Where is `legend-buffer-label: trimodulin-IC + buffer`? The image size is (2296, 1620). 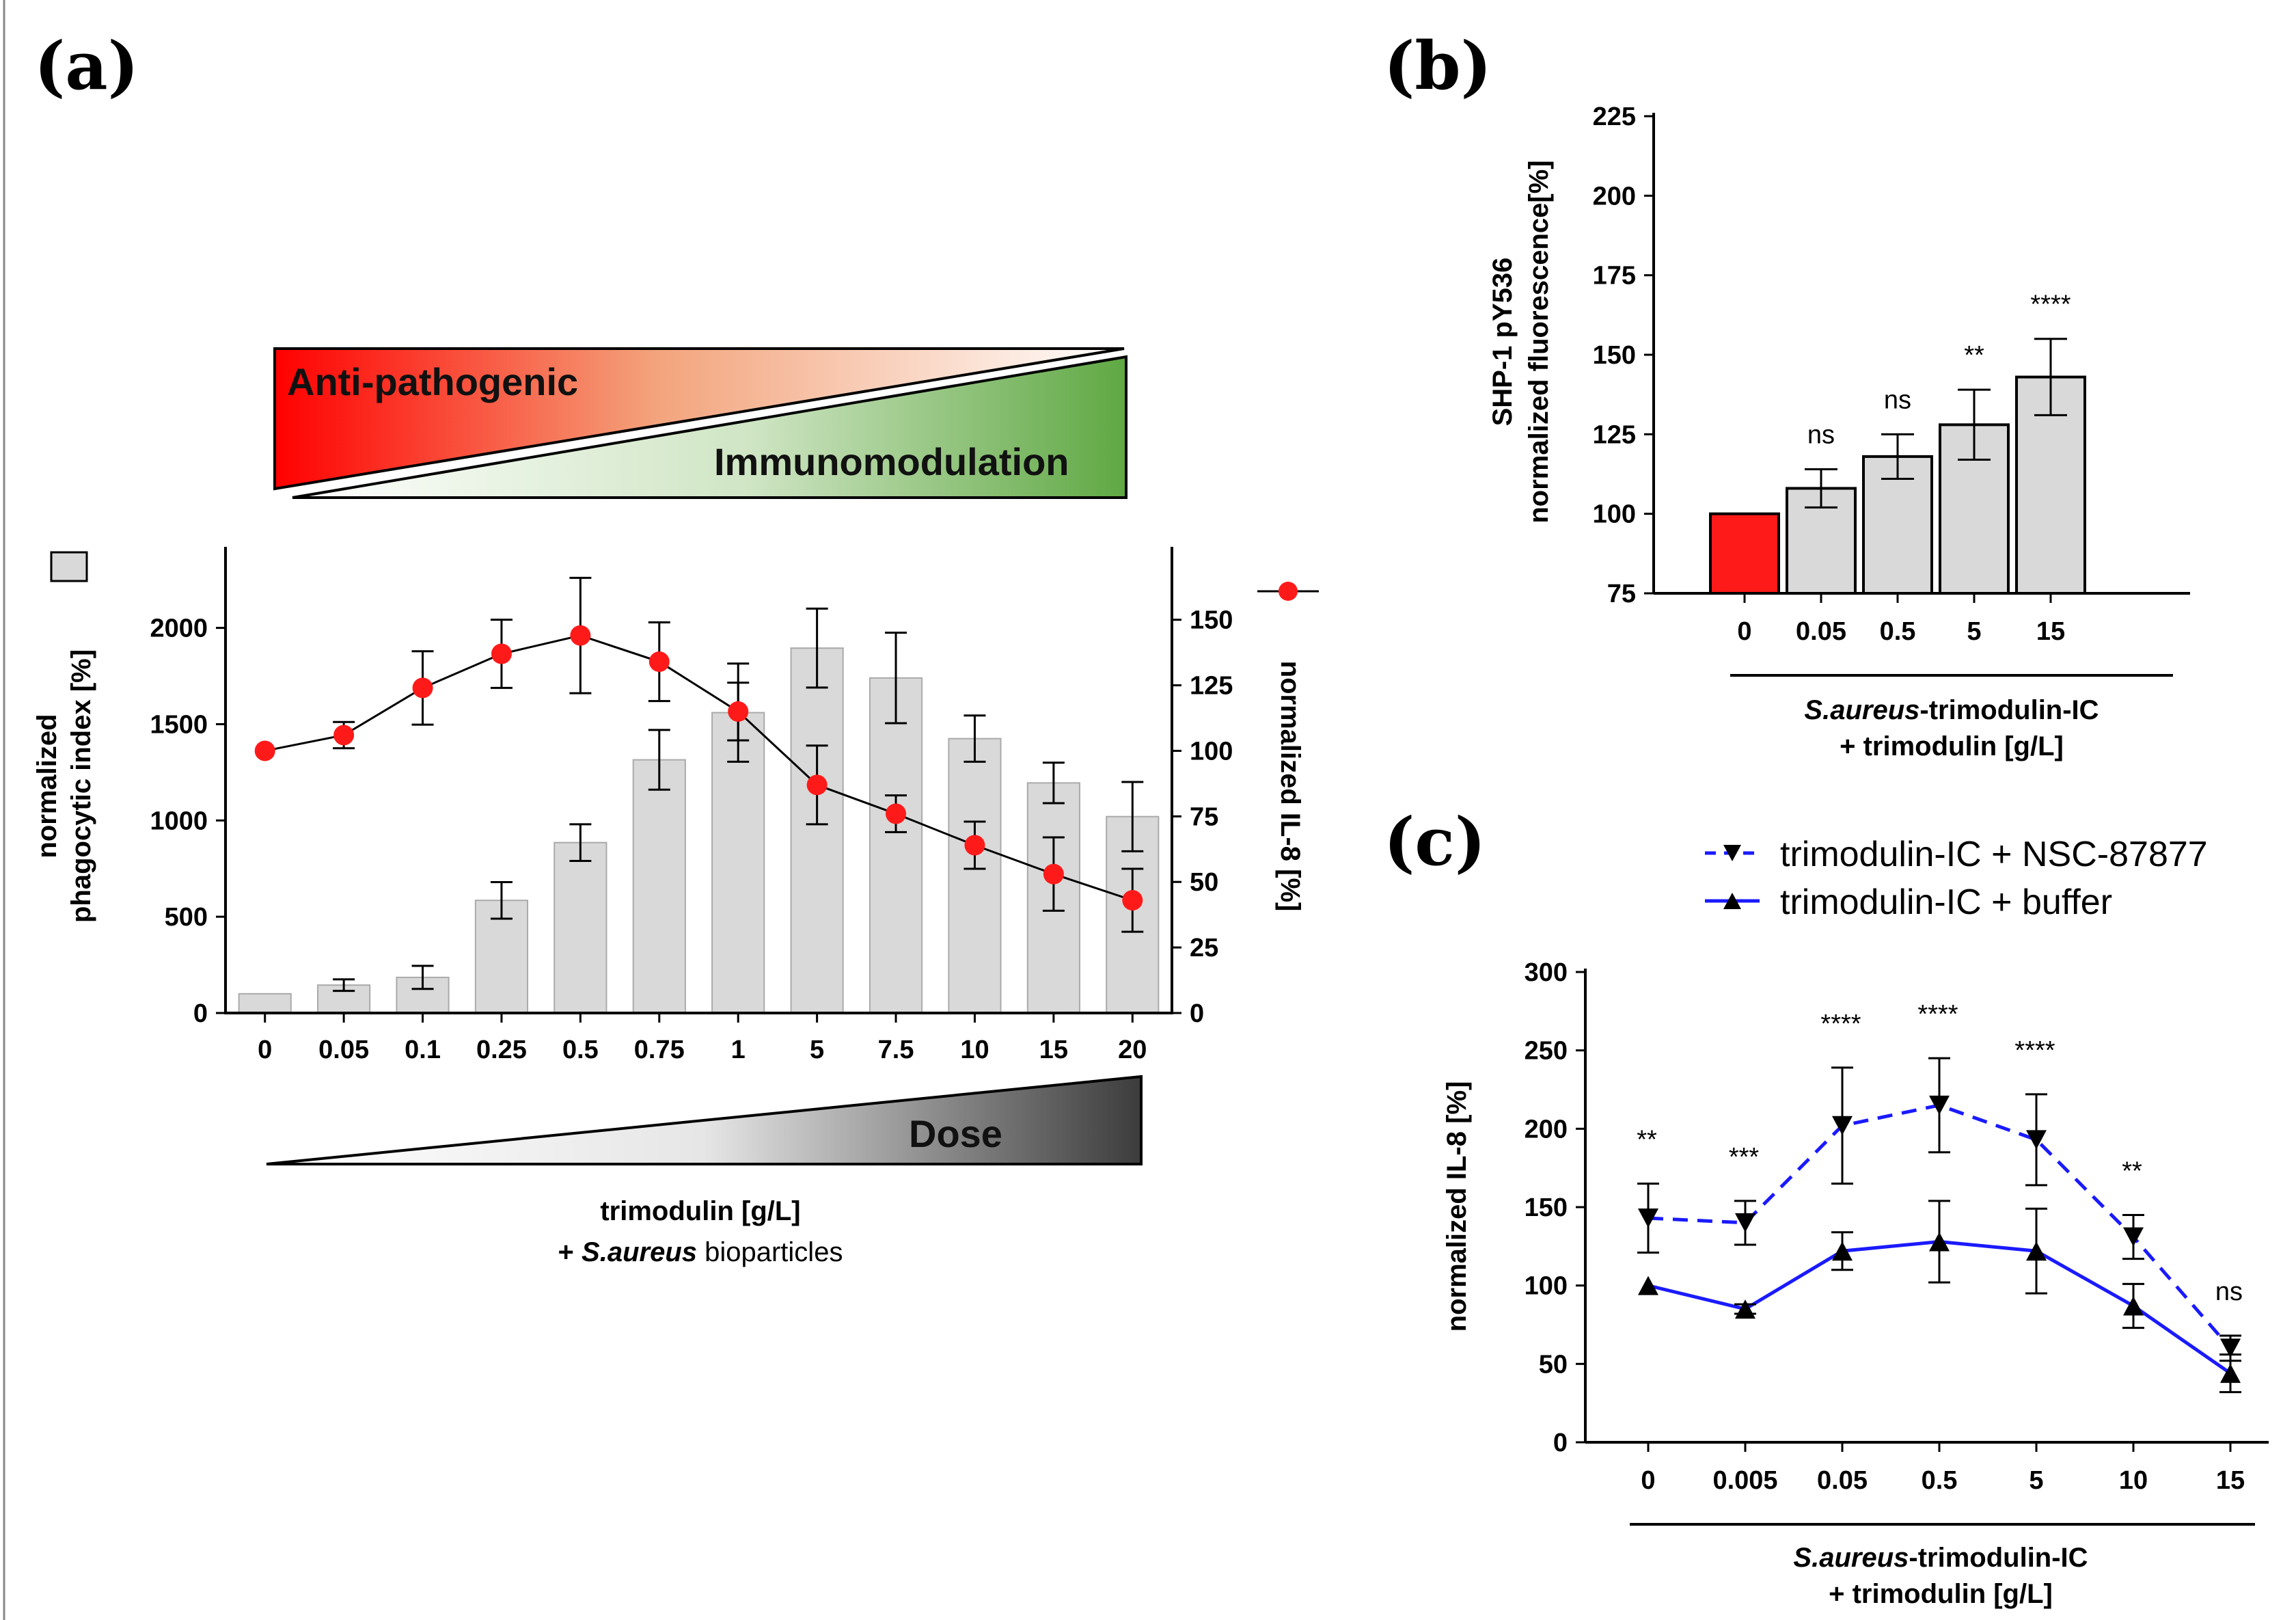 legend-buffer-label: trimodulin-IC + buffer is located at coordinates (1946, 902).